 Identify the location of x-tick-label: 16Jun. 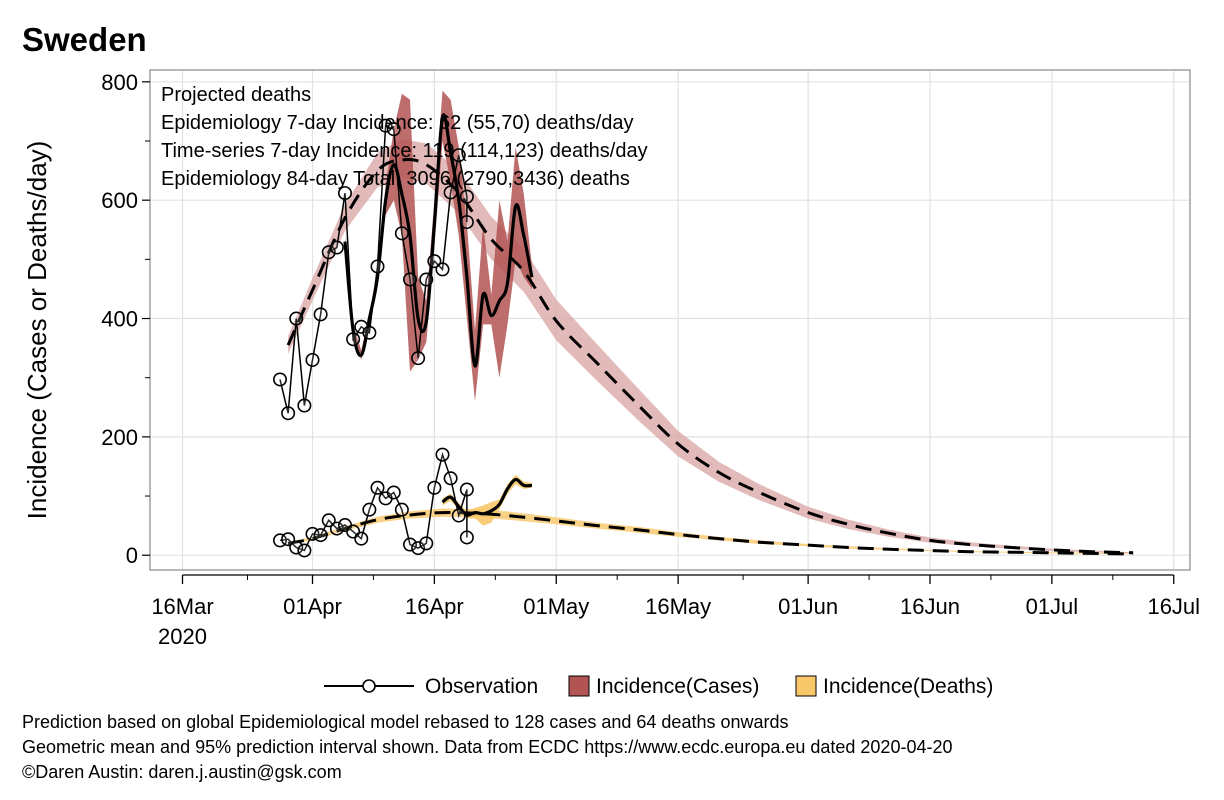
(930, 606).